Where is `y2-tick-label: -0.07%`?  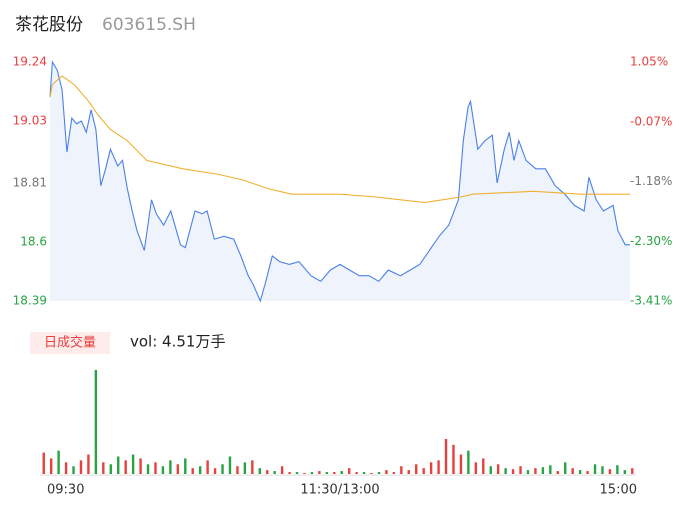 y2-tick-label: -0.07% is located at coordinates (651, 122).